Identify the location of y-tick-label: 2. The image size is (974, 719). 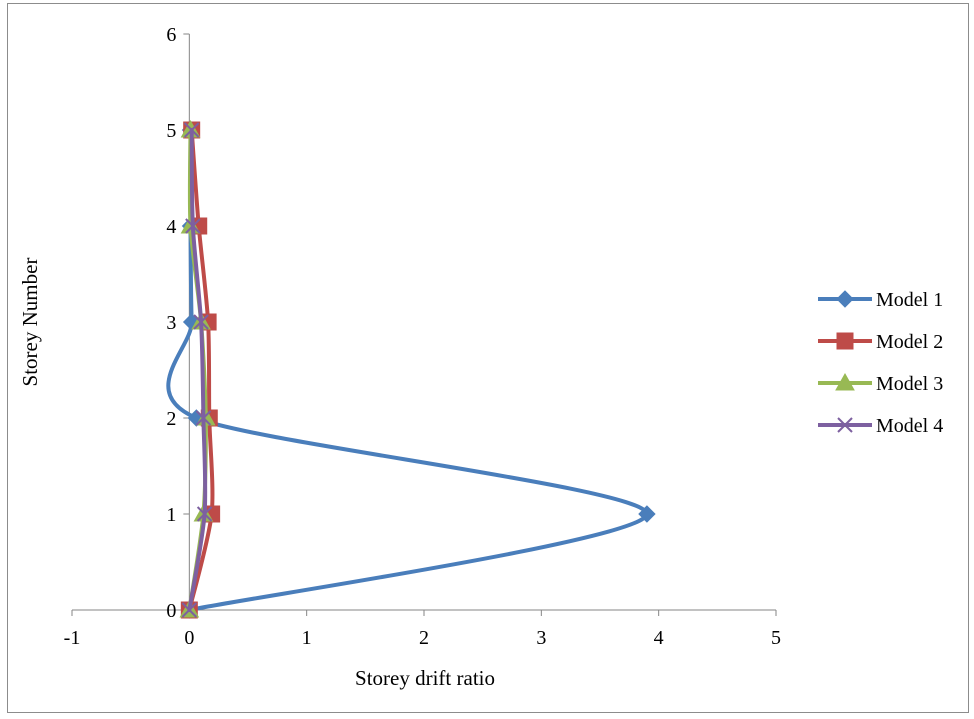
(171, 419).